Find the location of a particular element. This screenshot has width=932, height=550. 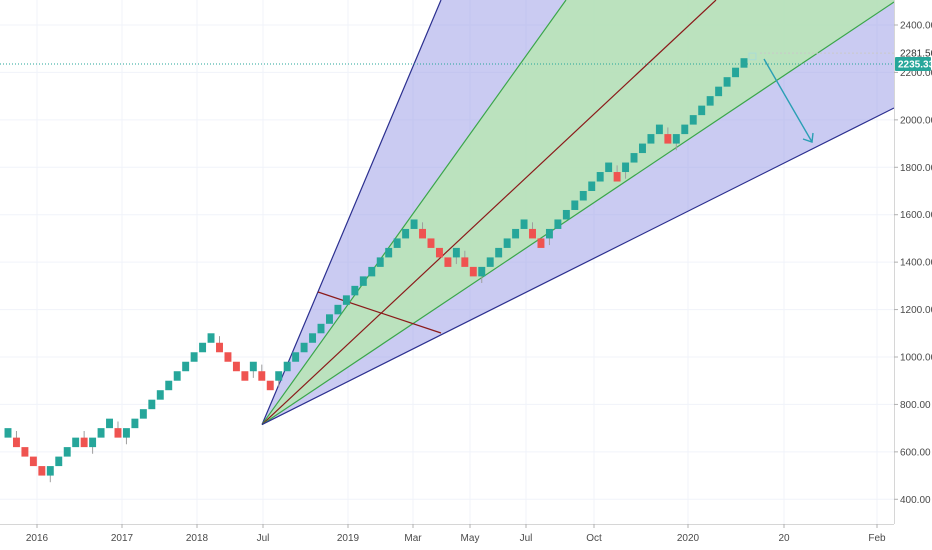

x-tick-label: Oct is located at coordinates (594, 538).